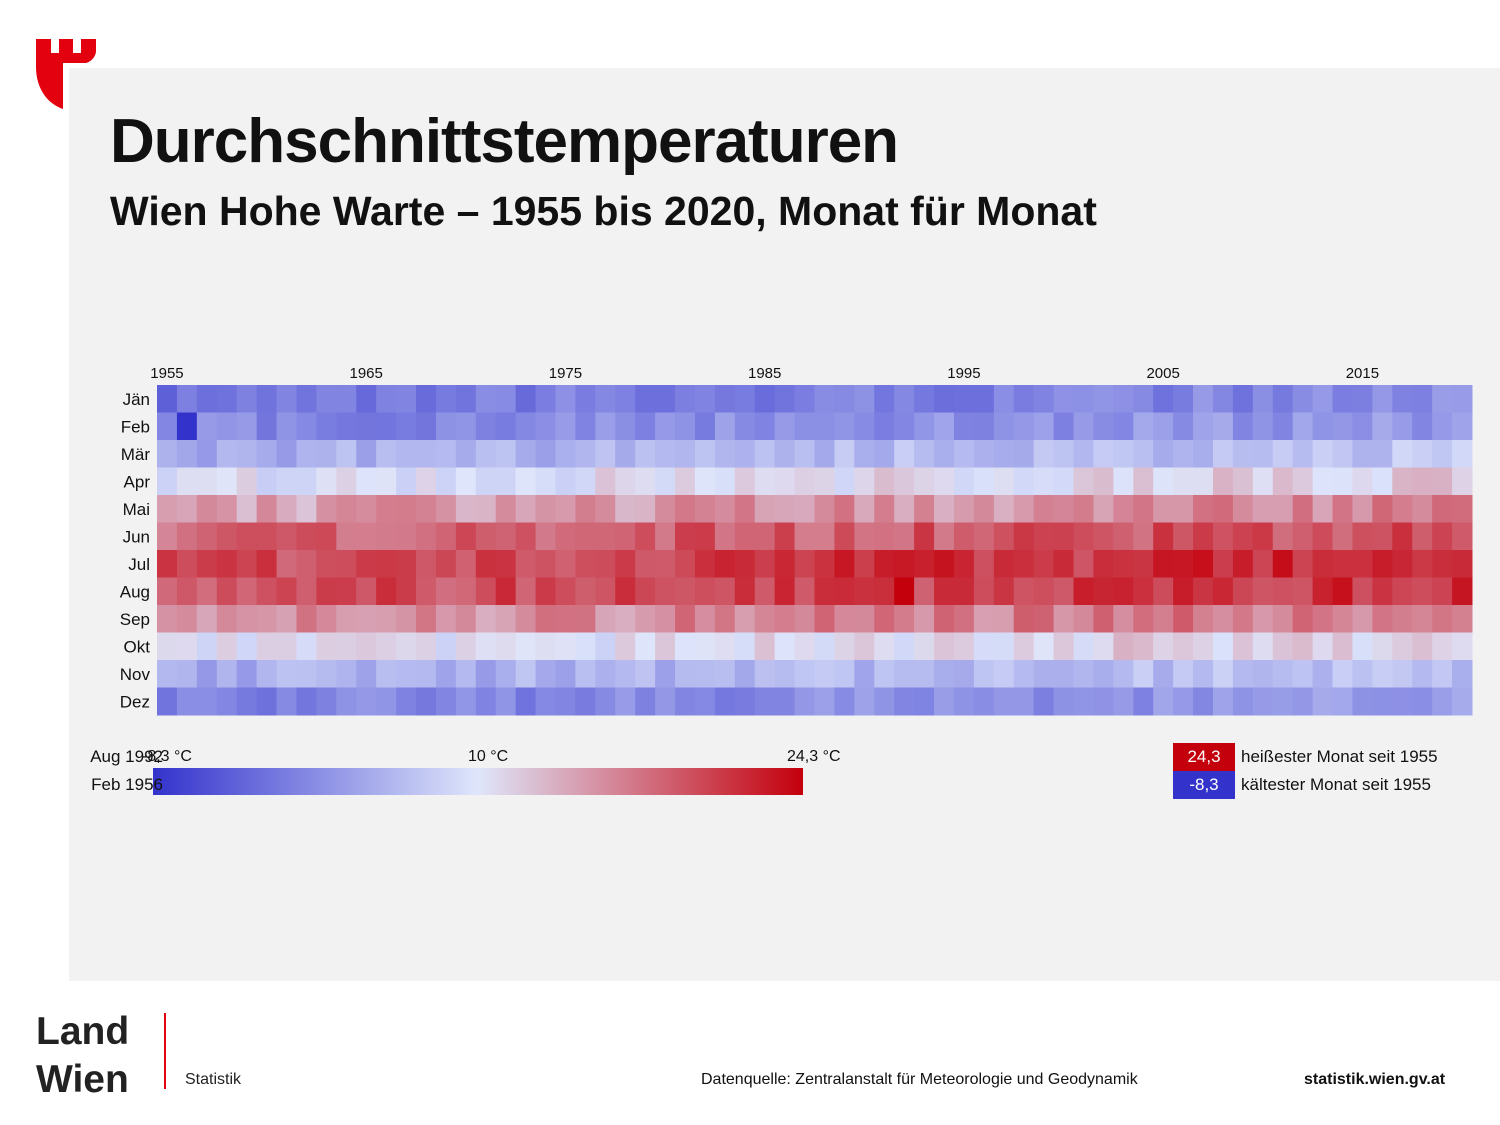  I want to click on color-scale-bar, so click(478, 781).